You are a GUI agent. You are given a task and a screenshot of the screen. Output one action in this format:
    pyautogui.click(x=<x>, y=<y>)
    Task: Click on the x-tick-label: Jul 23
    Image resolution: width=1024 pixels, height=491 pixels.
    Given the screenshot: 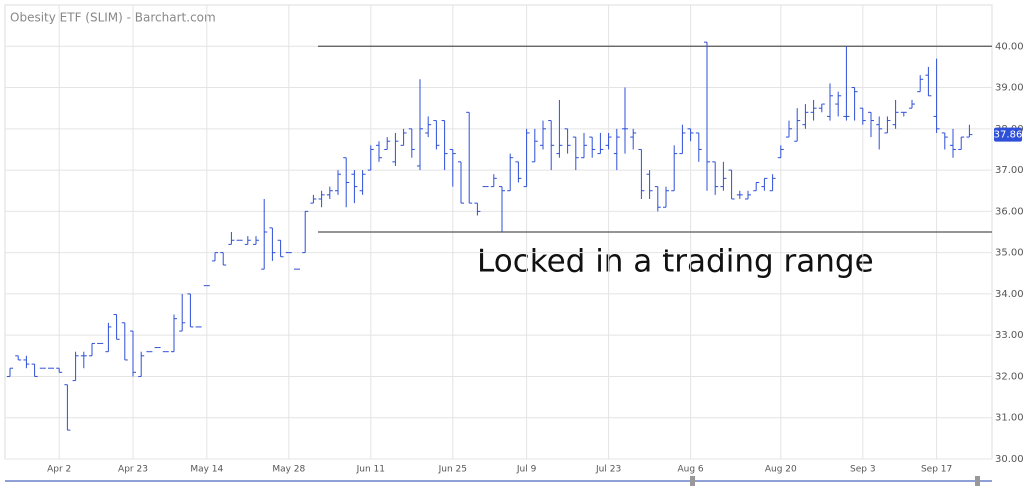 What is the action you would take?
    pyautogui.click(x=608, y=470)
    